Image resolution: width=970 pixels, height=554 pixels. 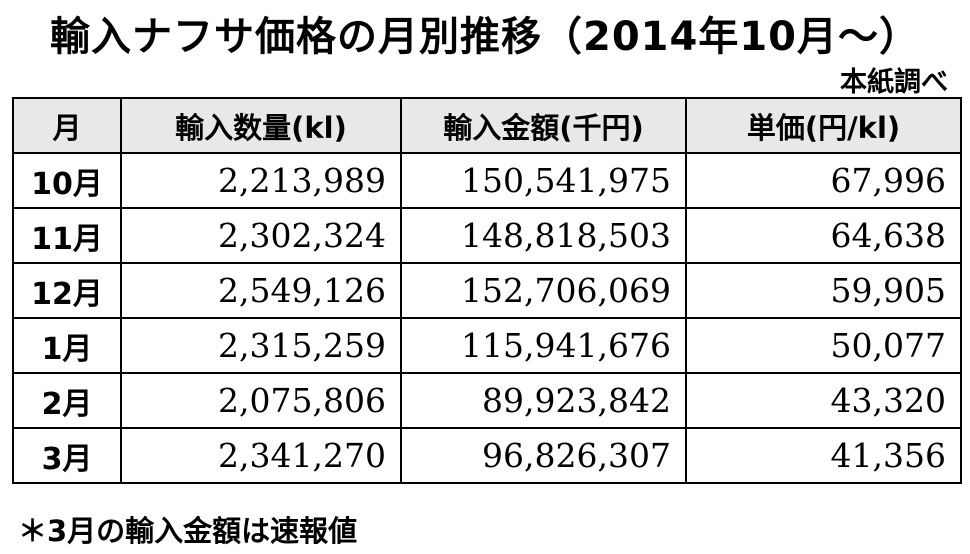 I want to click on month-cell: 1月, so click(x=67, y=345).